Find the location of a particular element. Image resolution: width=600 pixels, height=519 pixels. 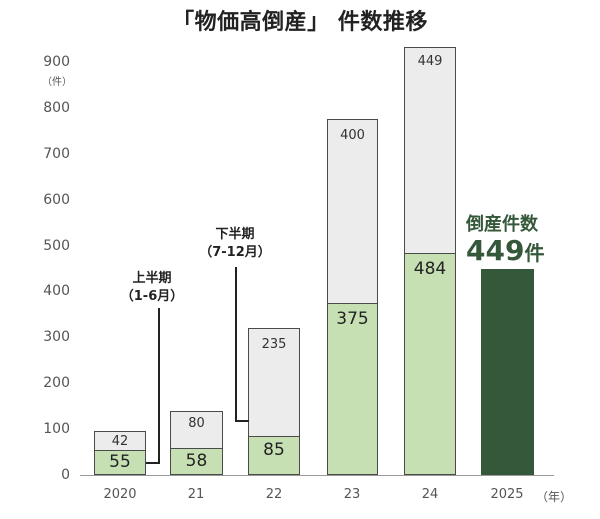

bar-2022-second-half-value: 235 is located at coordinates (274, 344).